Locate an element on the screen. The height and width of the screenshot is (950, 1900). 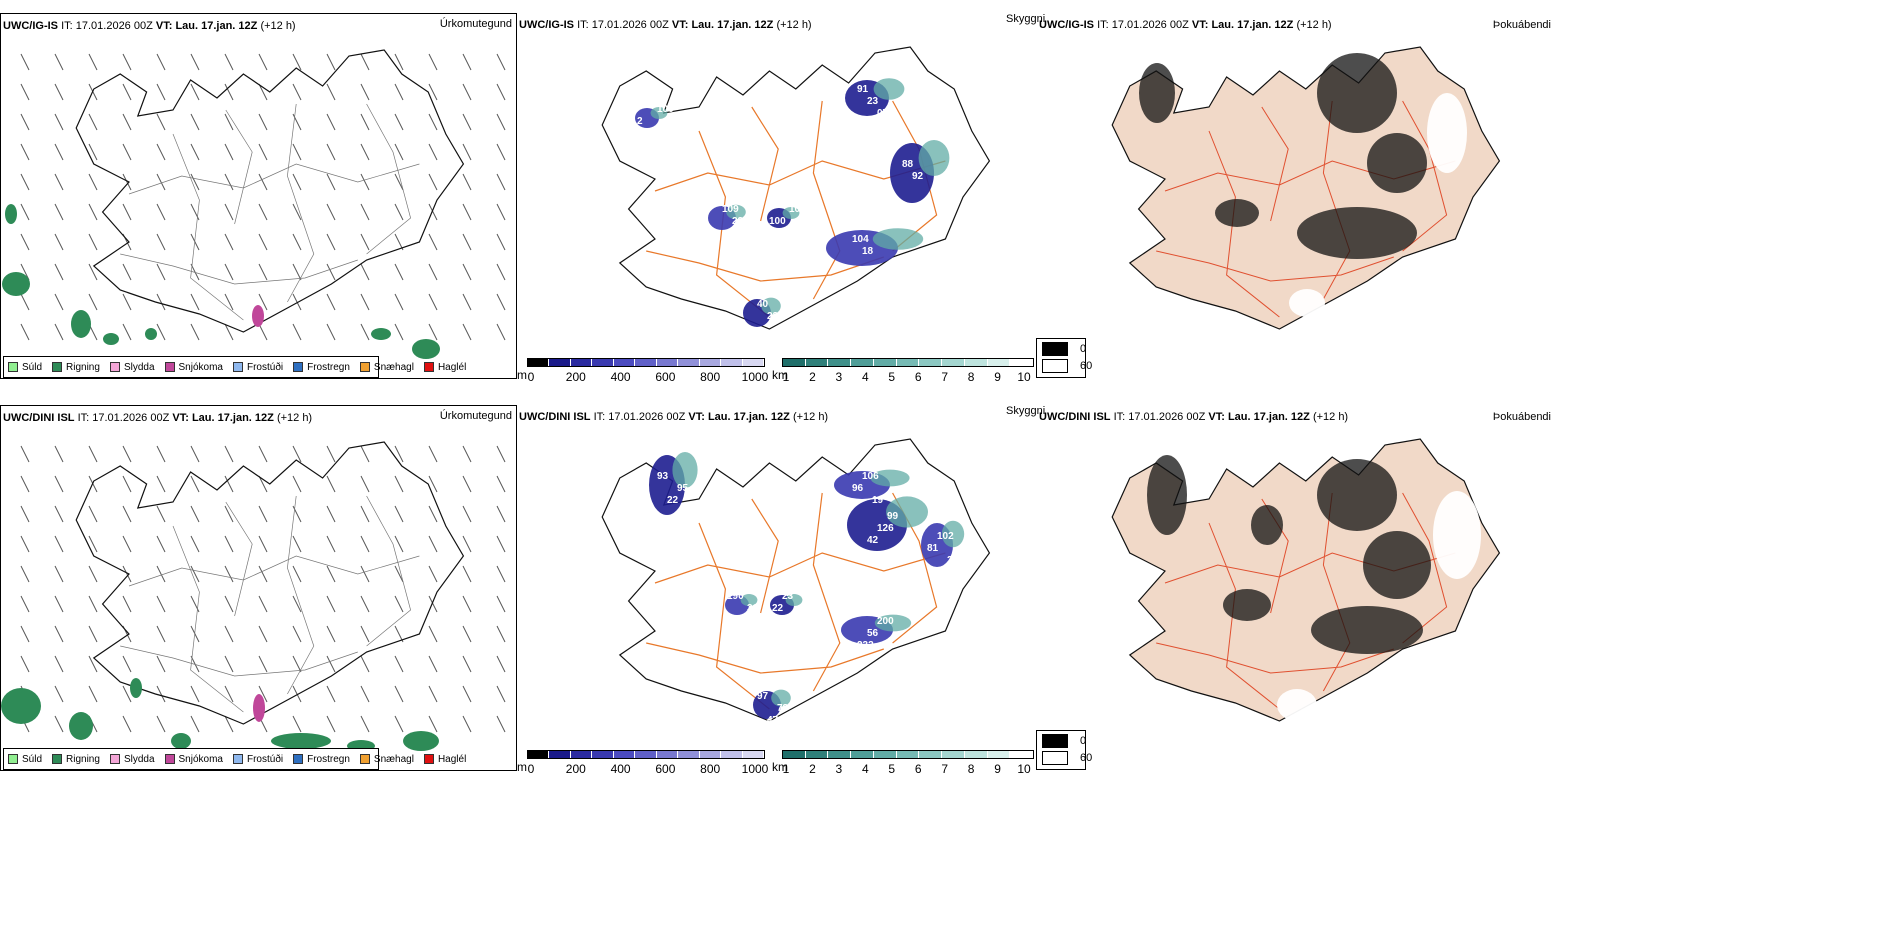
legend-item: Rigning is located at coordinates (76, 759).